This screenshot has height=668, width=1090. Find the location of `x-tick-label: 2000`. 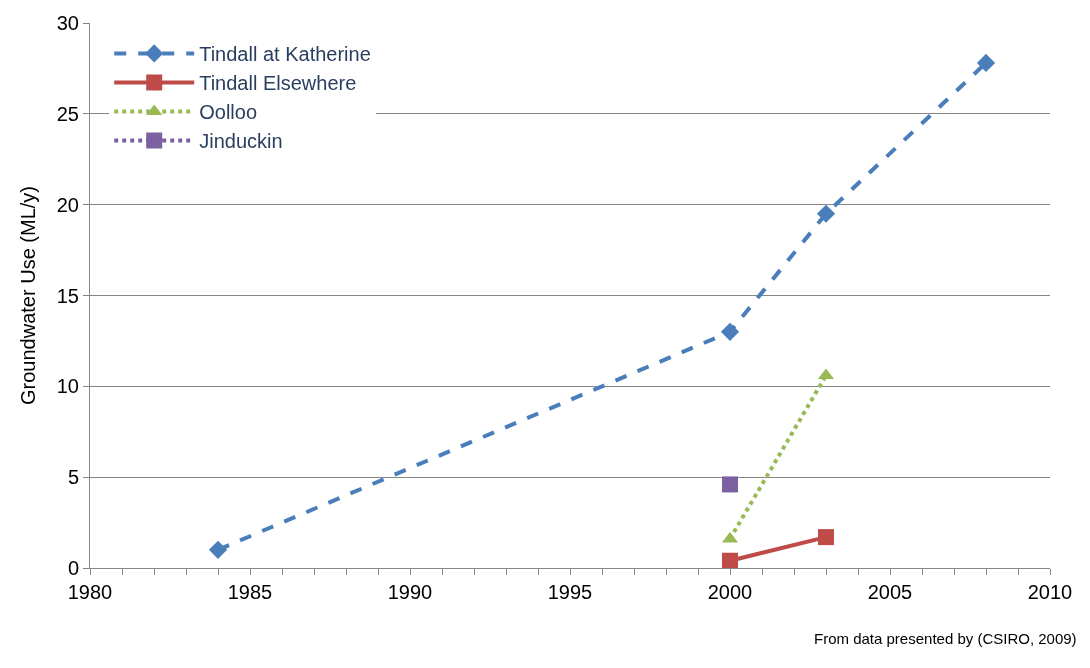

x-tick-label: 2000 is located at coordinates (730, 592).